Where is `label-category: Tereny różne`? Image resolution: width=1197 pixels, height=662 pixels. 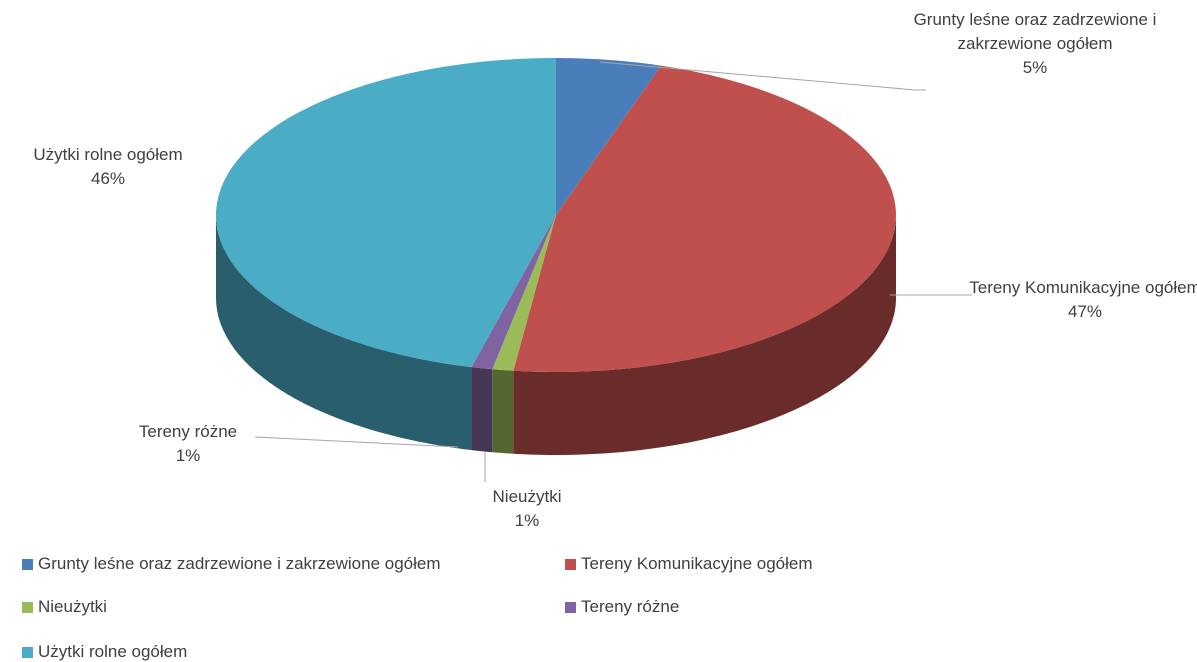
label-category: Tereny różne is located at coordinates (188, 431).